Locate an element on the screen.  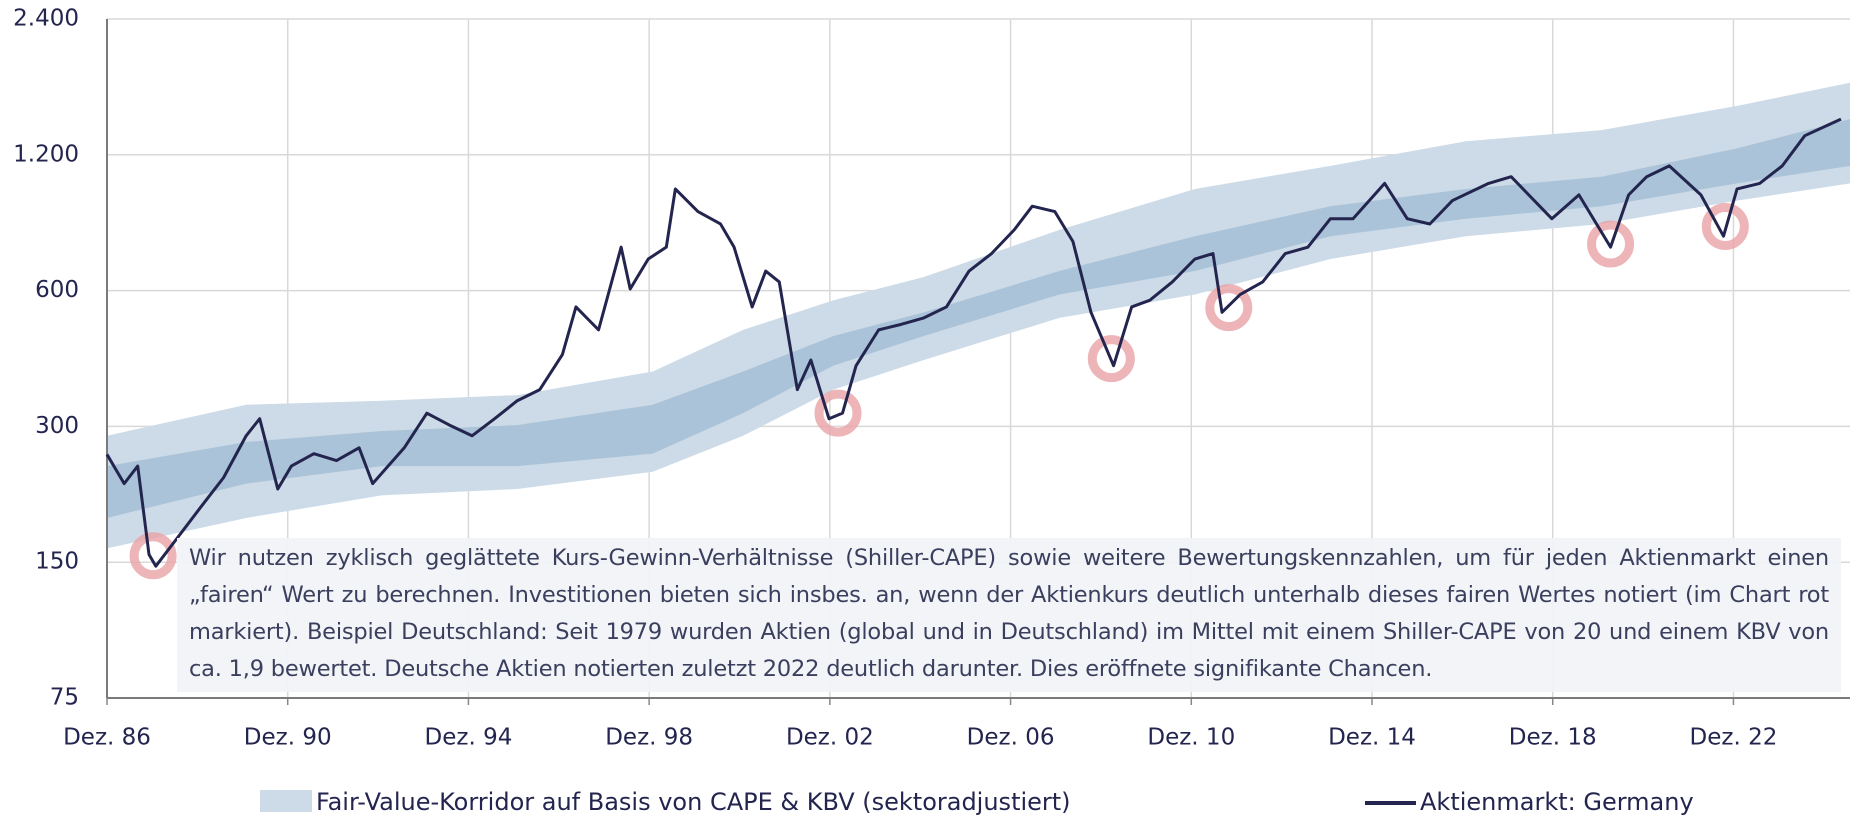
x-tick-label: Dez. 94 is located at coordinates (469, 738).